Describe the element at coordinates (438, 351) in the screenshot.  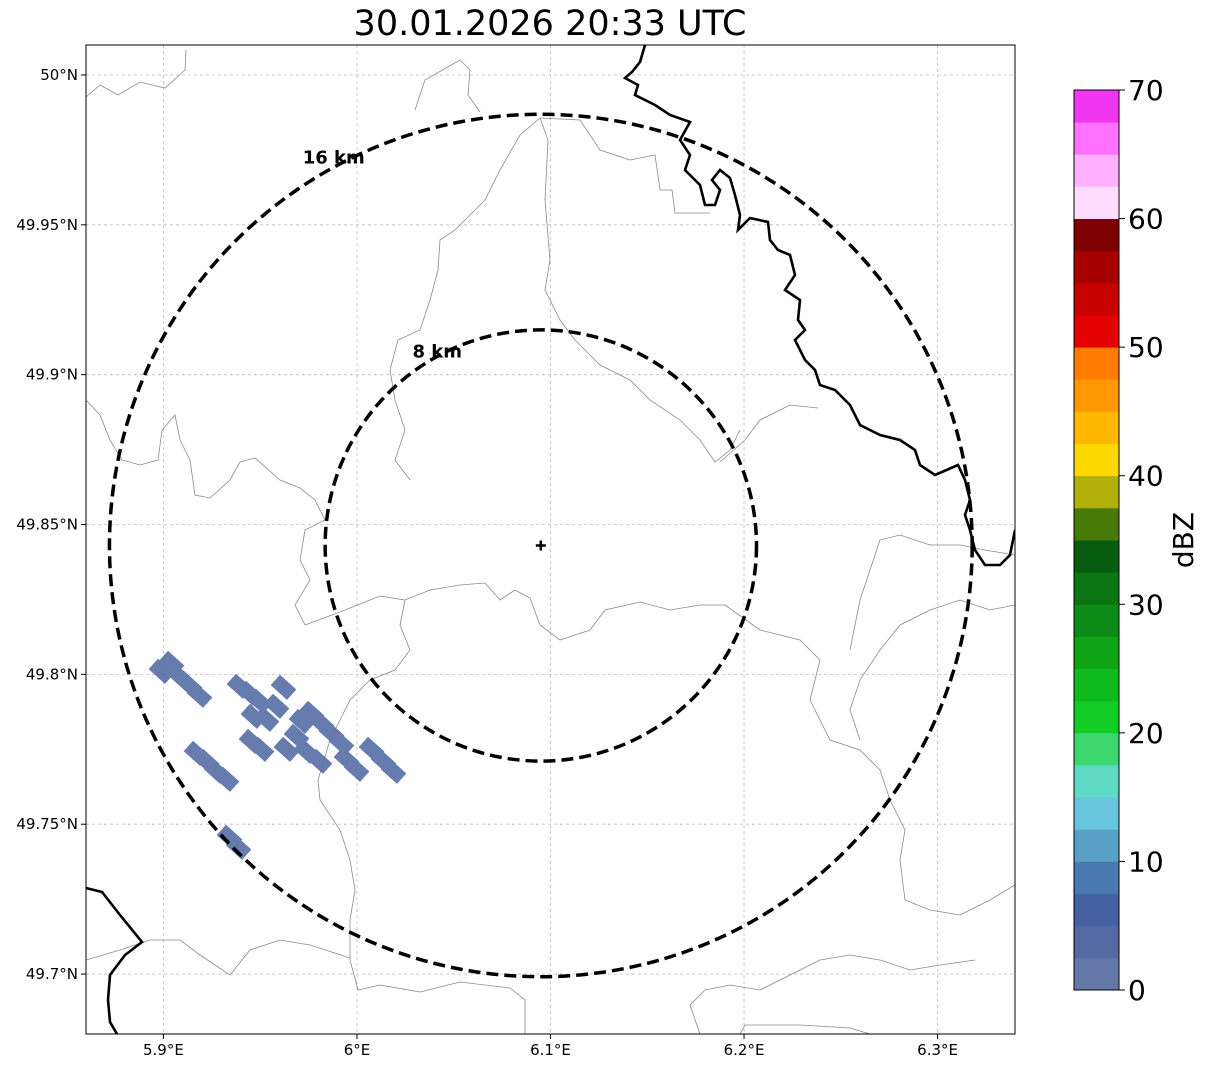
I see `range-ring-label: 8 km` at that location.